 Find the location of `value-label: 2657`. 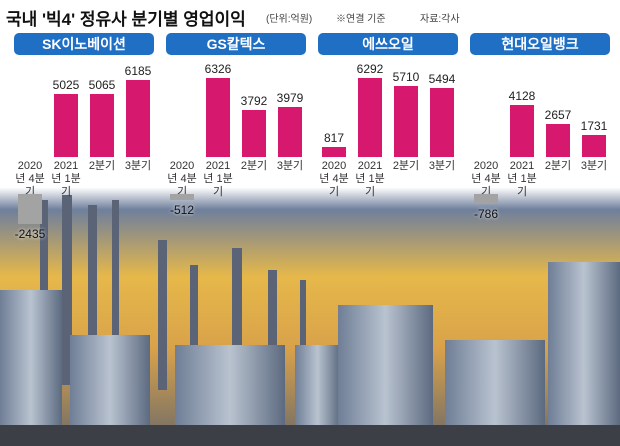

value-label: 2657 is located at coordinates (558, 114).